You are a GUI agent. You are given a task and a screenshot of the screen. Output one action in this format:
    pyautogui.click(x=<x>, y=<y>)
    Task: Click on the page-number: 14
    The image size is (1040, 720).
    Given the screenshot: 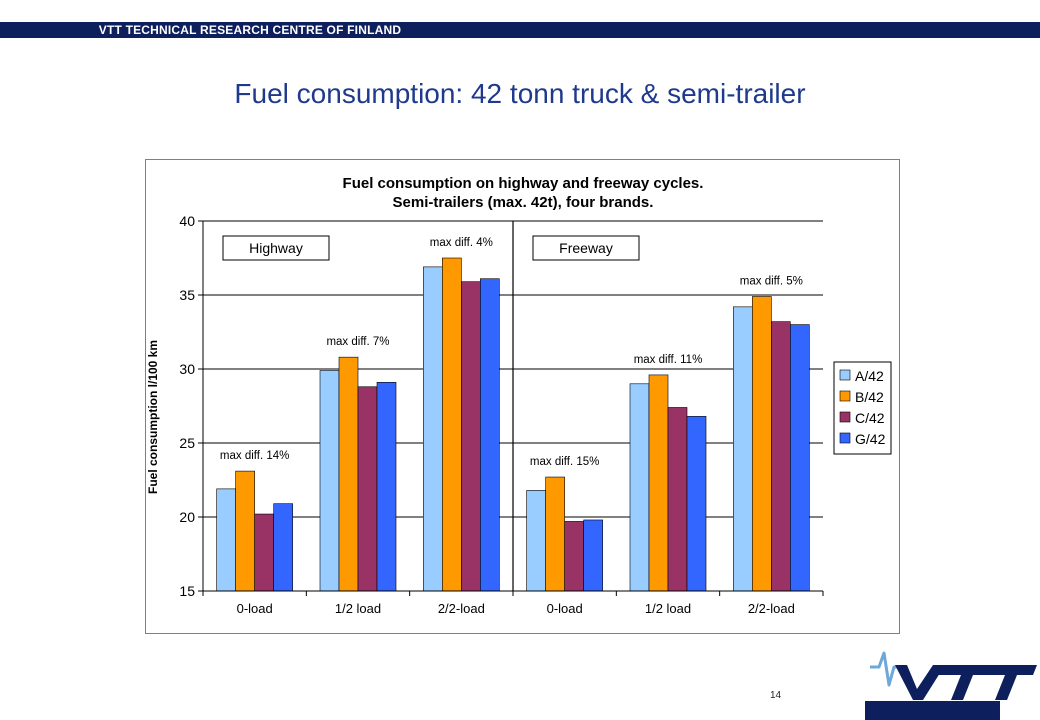 What is the action you would take?
    pyautogui.click(x=776, y=695)
    